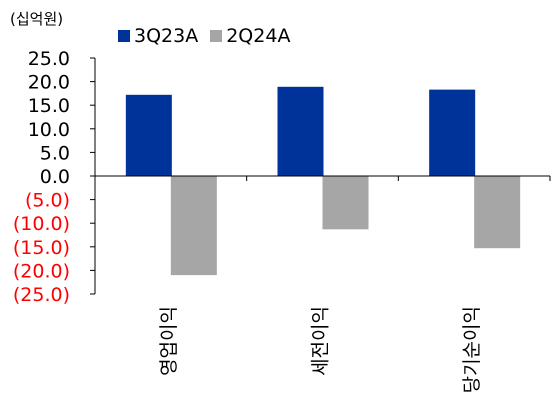 Image resolution: width=551 pixels, height=408 pixels. What do you see at coordinates (49, 59) in the screenshot?
I see `y-tick-label: 25.0` at bounding box center [49, 59].